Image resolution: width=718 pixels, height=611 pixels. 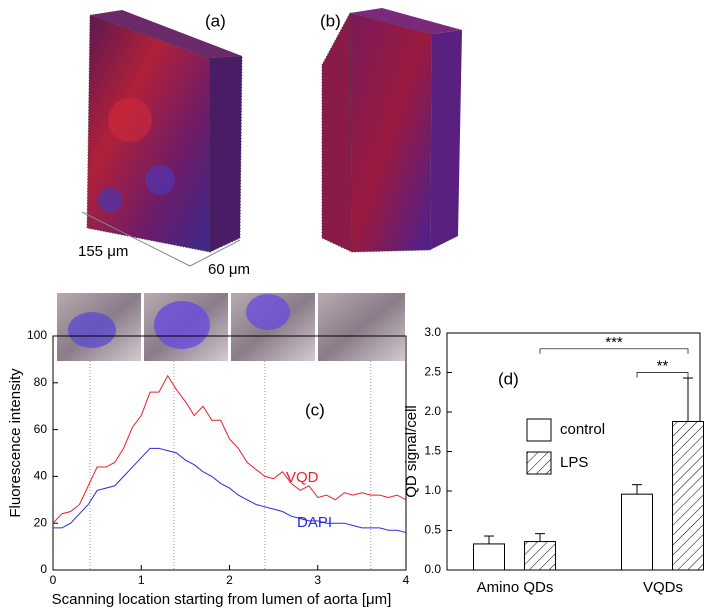 I want to click on dimension-label: 60 μm, so click(x=229, y=269).